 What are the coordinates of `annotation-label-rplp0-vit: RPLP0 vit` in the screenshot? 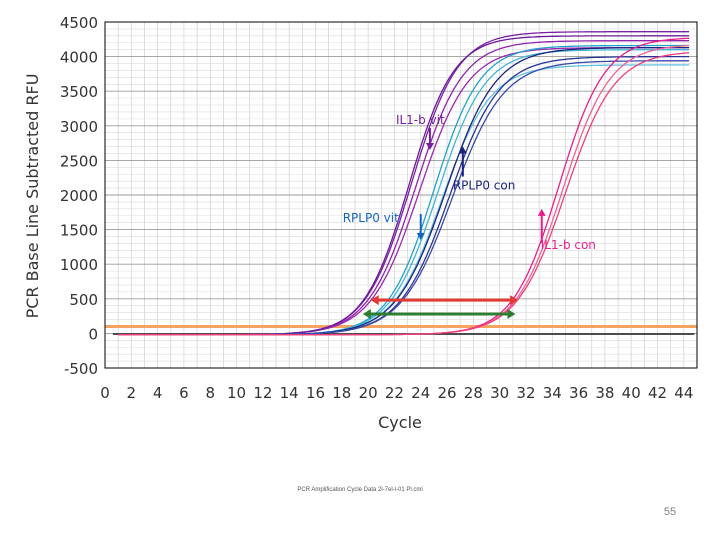 It's located at (371, 218).